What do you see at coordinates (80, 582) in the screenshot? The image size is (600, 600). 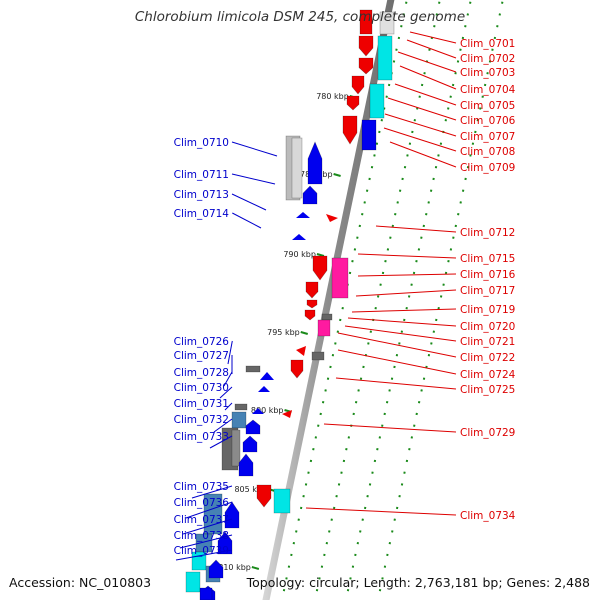 I see `accession-text: Accession: NC_010803` at bounding box center [80, 582].